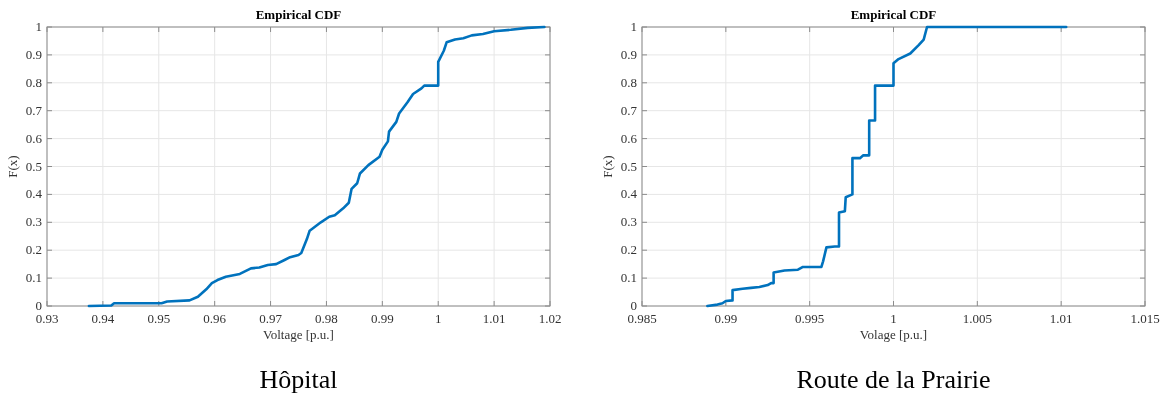 This screenshot has height=403, width=1165. Describe the element at coordinates (298, 334) in the screenshot. I see `x-axis-title: Voltage [p.u.]` at that location.